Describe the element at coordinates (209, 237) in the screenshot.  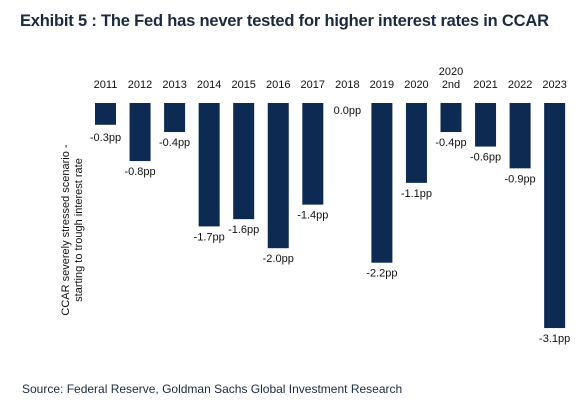
I see `data-label: -1.7pp` at that location.